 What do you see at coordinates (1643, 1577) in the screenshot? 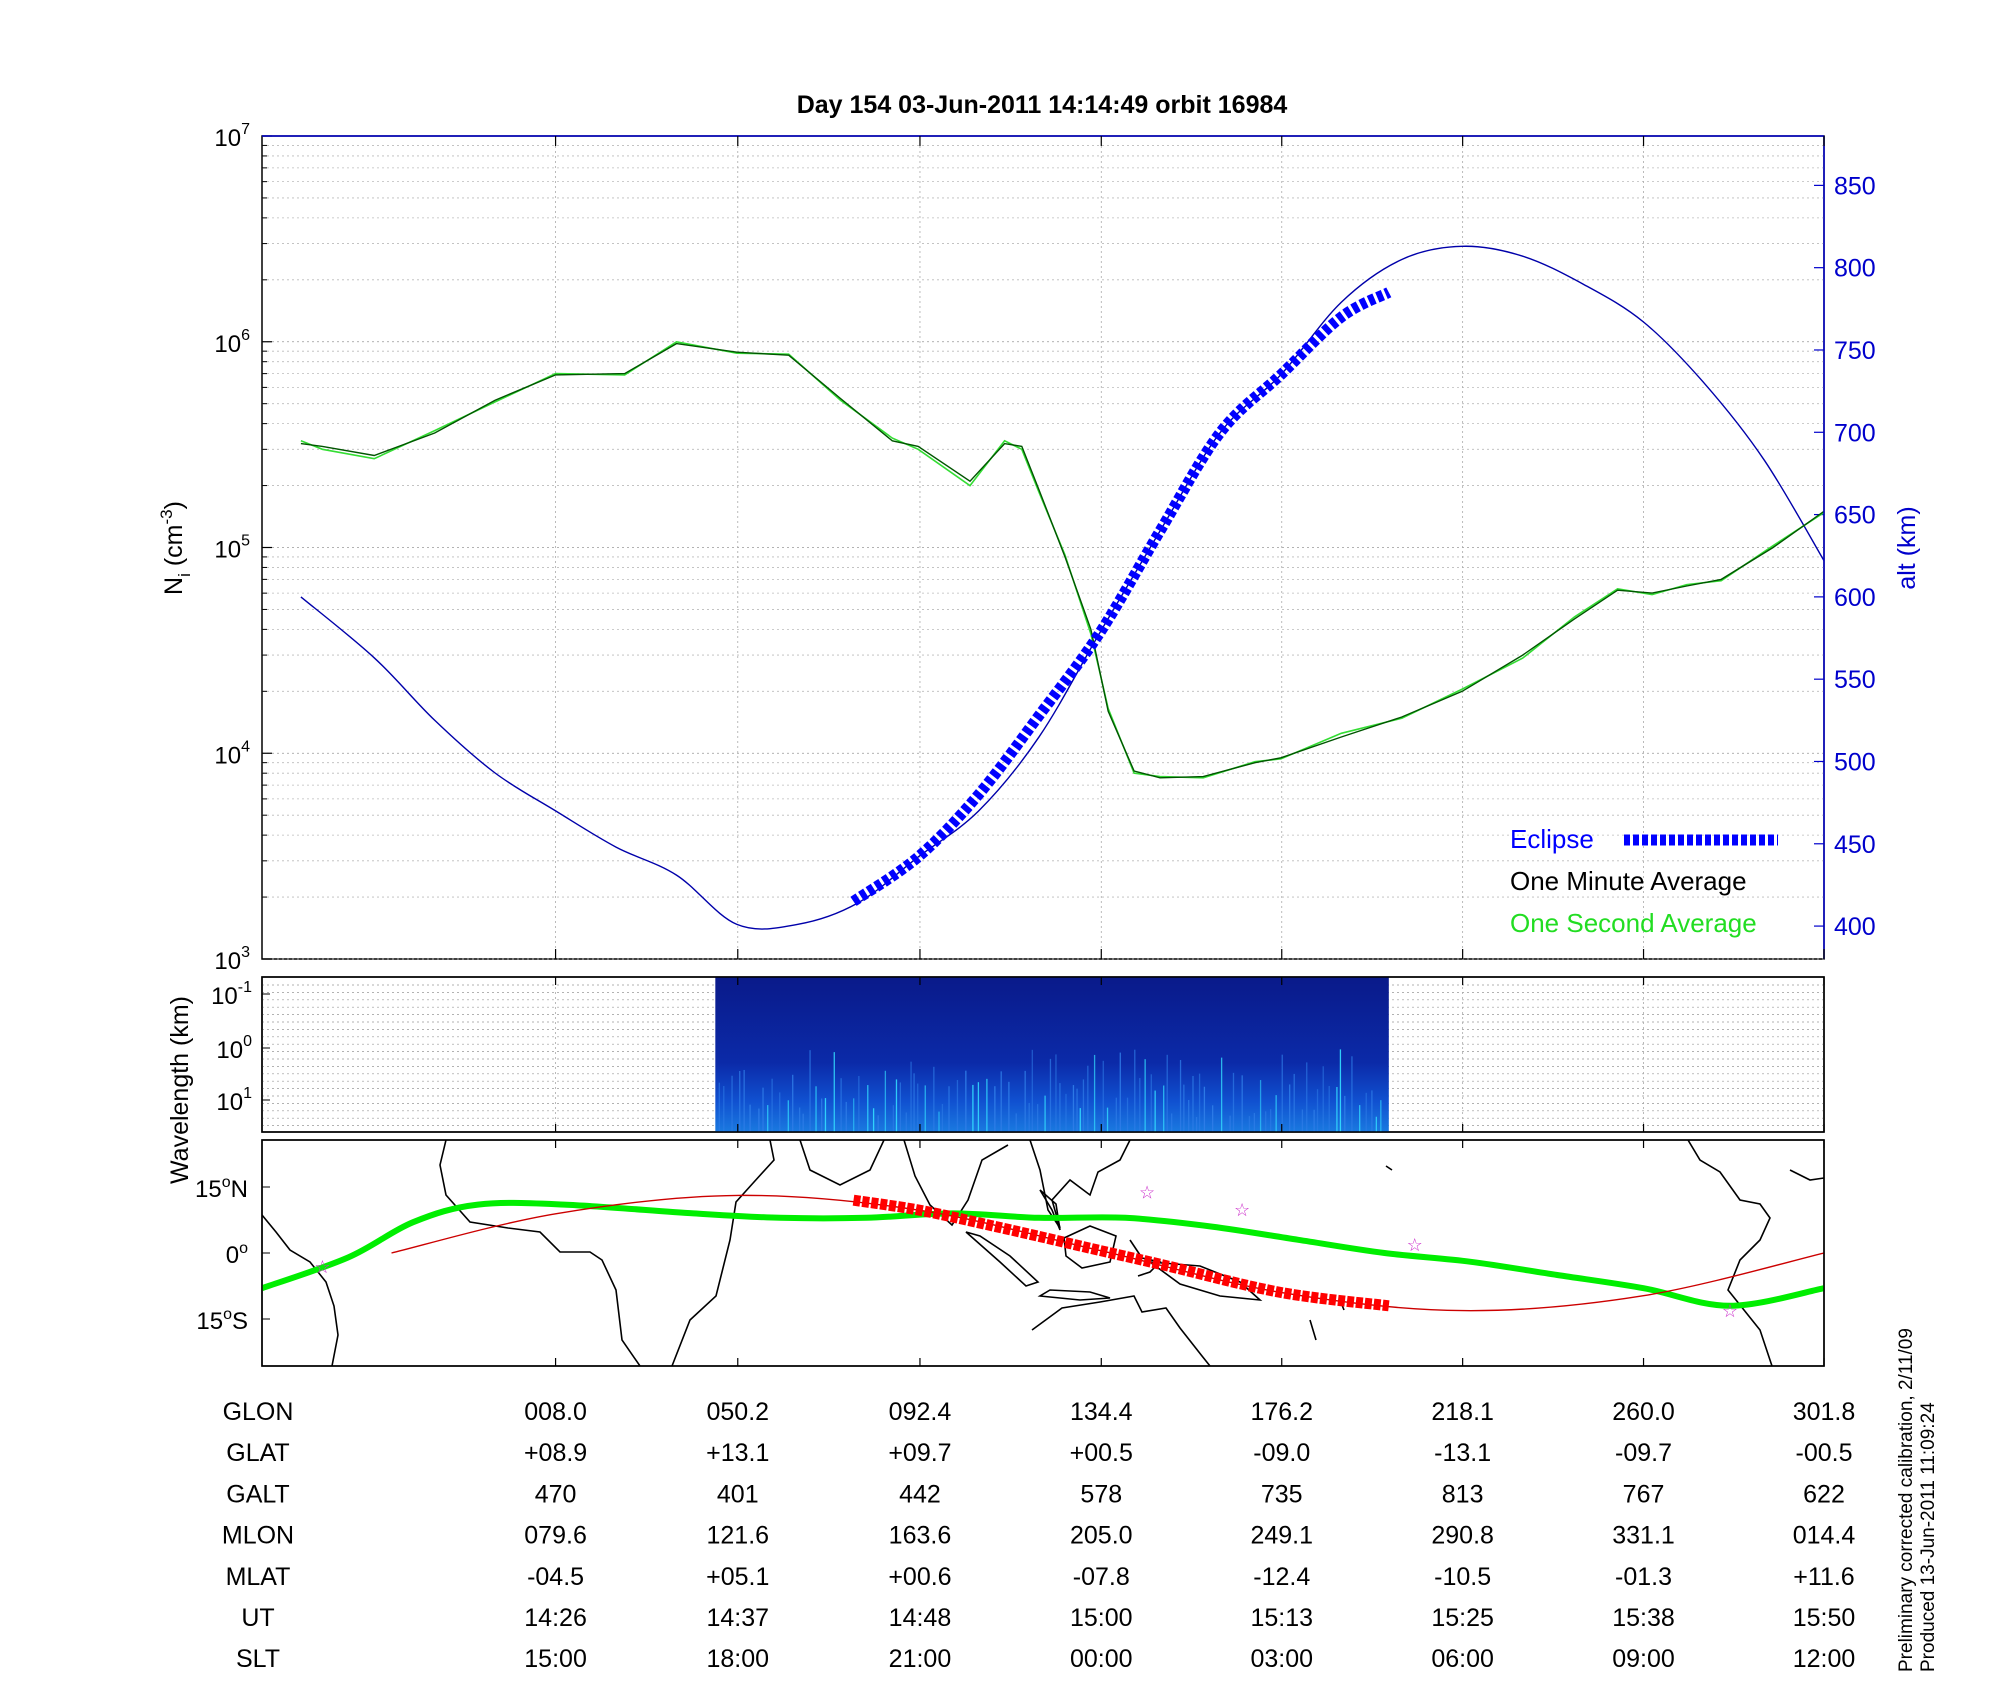
I see `table-cell: -01.3` at bounding box center [1643, 1577].